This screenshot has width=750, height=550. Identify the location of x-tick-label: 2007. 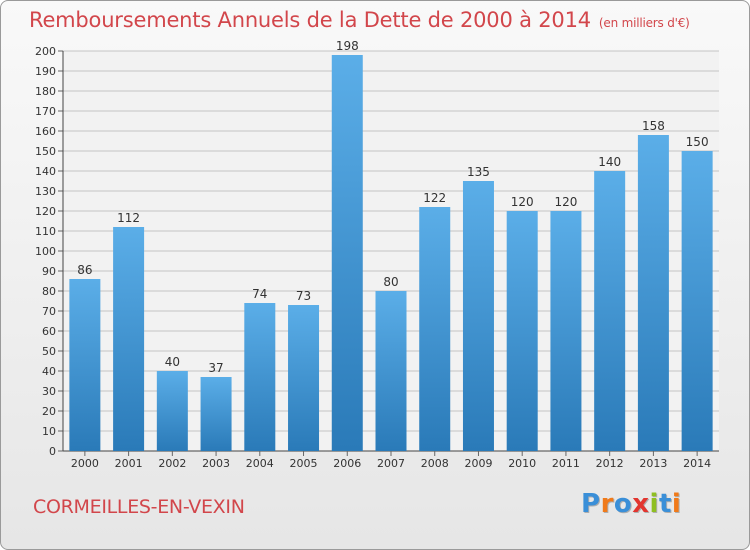
(391, 463).